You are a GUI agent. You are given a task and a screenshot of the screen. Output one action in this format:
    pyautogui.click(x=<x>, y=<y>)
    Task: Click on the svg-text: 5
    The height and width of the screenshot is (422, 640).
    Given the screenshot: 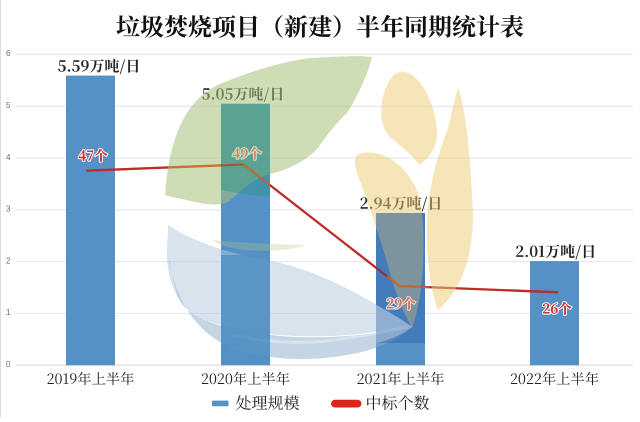 What is the action you would take?
    pyautogui.click(x=8, y=105)
    